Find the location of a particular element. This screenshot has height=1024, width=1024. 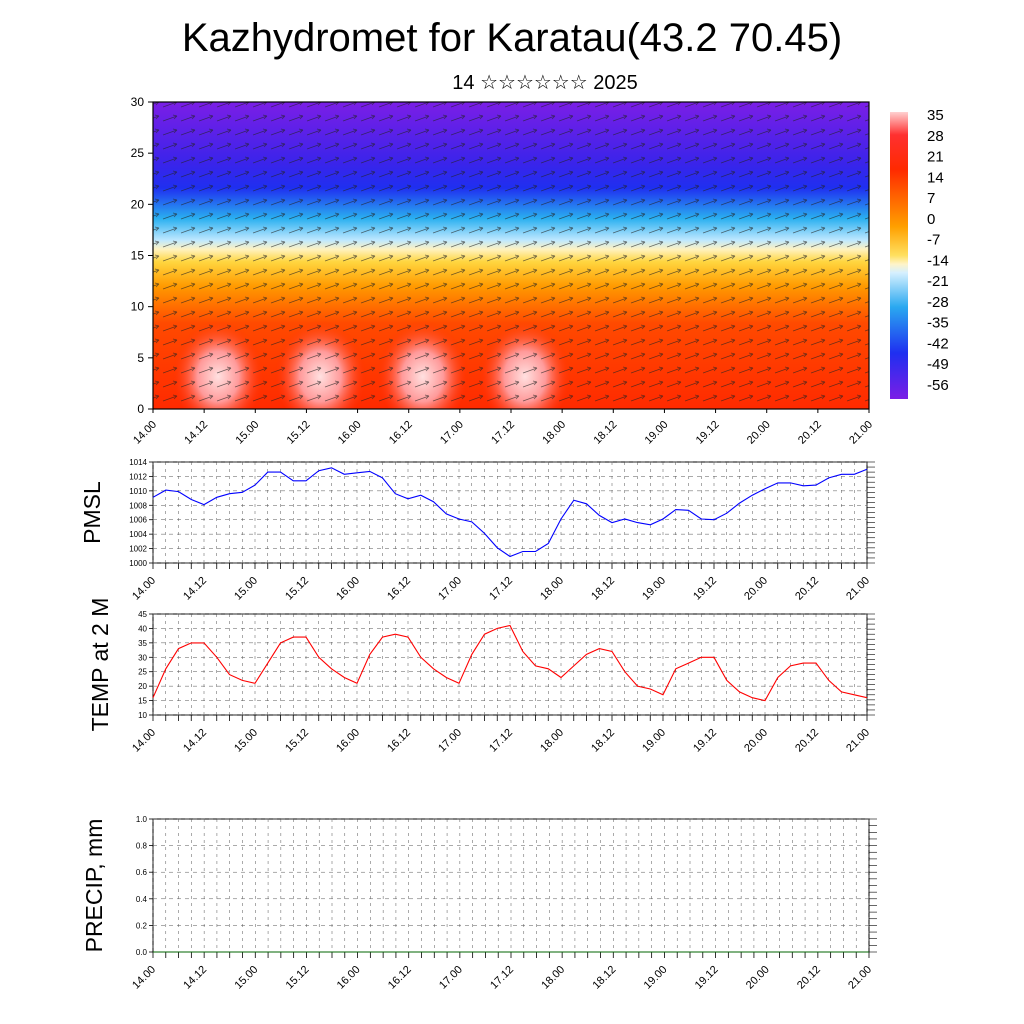

heatmap-x-tick-label: 19.12 is located at coordinates (708, 433).